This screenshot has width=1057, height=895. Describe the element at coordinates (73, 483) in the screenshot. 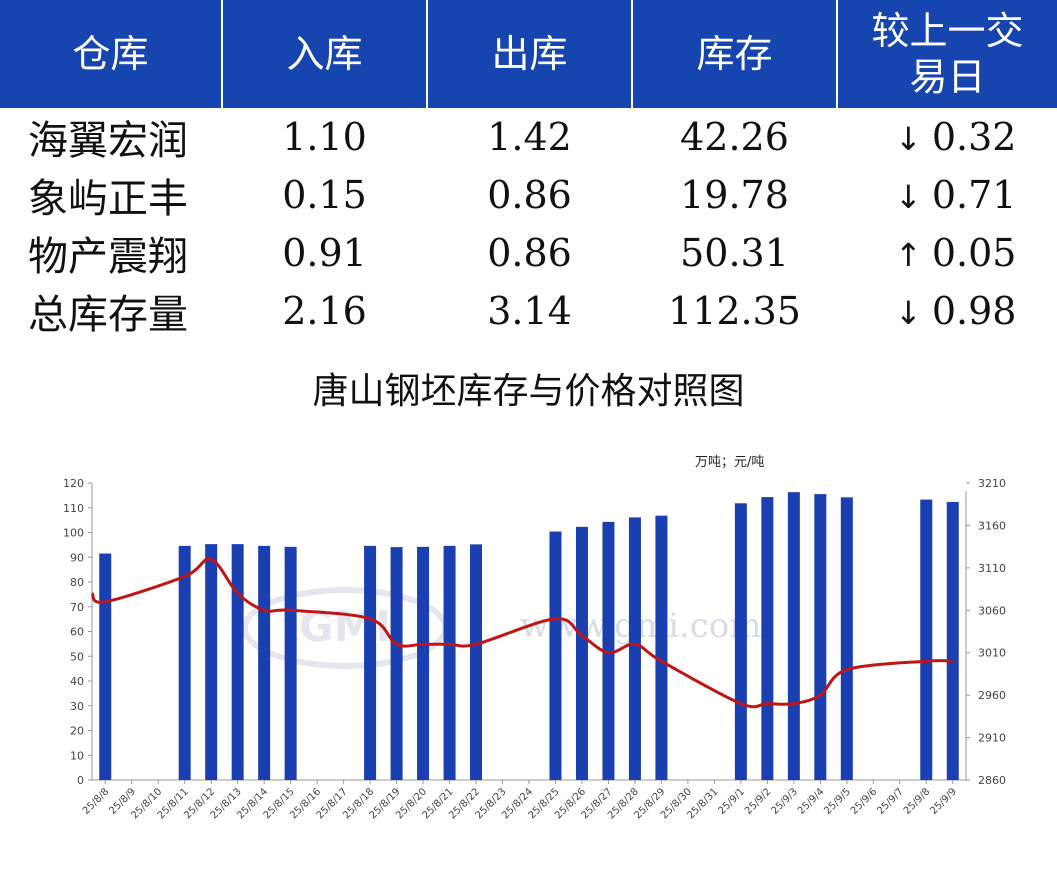

I see `y-tick-label: 120` at that location.